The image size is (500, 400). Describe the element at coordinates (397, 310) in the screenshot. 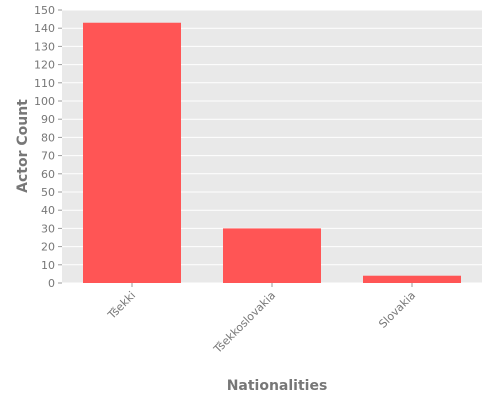

I see `x-tick-label: Slovakia` at that location.